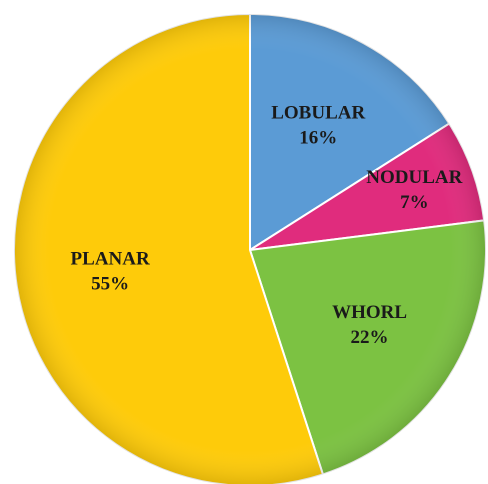 This screenshot has width=488, height=484. I want to click on slice-value: 22%, so click(370, 337).